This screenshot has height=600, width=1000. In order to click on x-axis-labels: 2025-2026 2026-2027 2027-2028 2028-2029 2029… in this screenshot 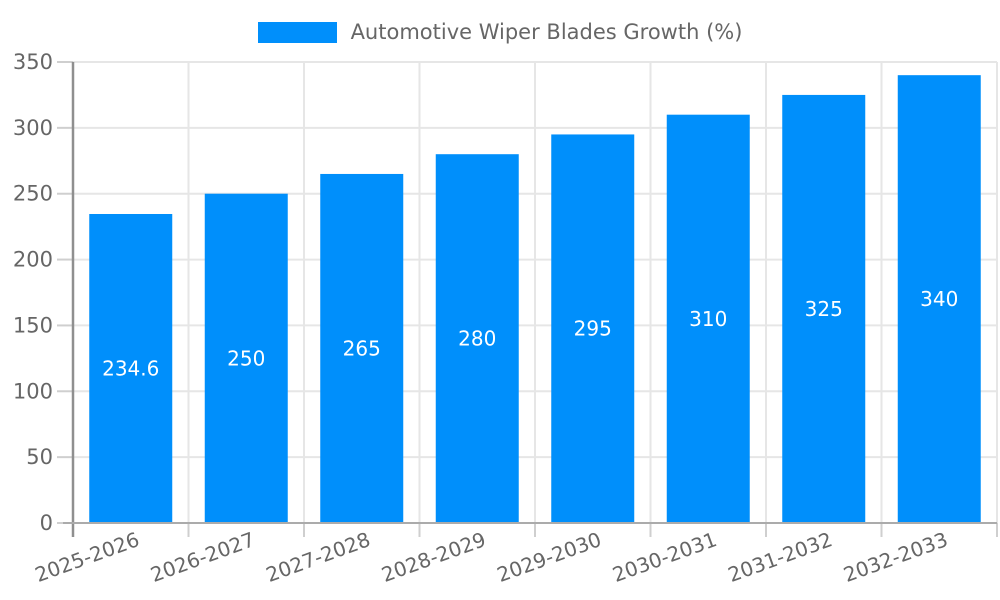, I will do `click(491, 557)`.